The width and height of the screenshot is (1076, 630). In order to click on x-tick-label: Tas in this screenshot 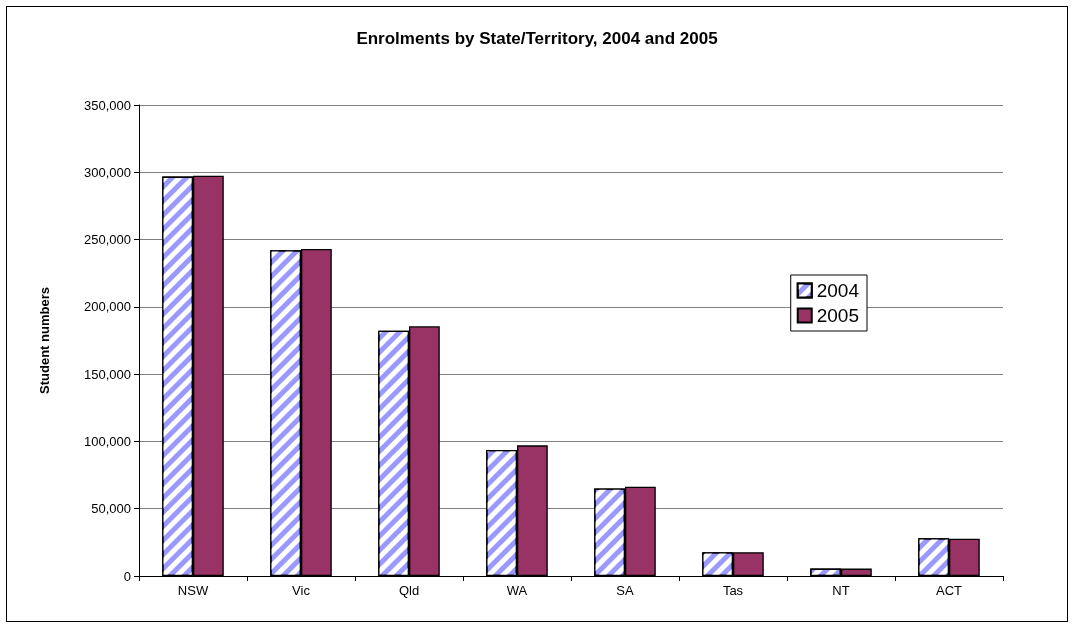, I will do `click(733, 590)`.